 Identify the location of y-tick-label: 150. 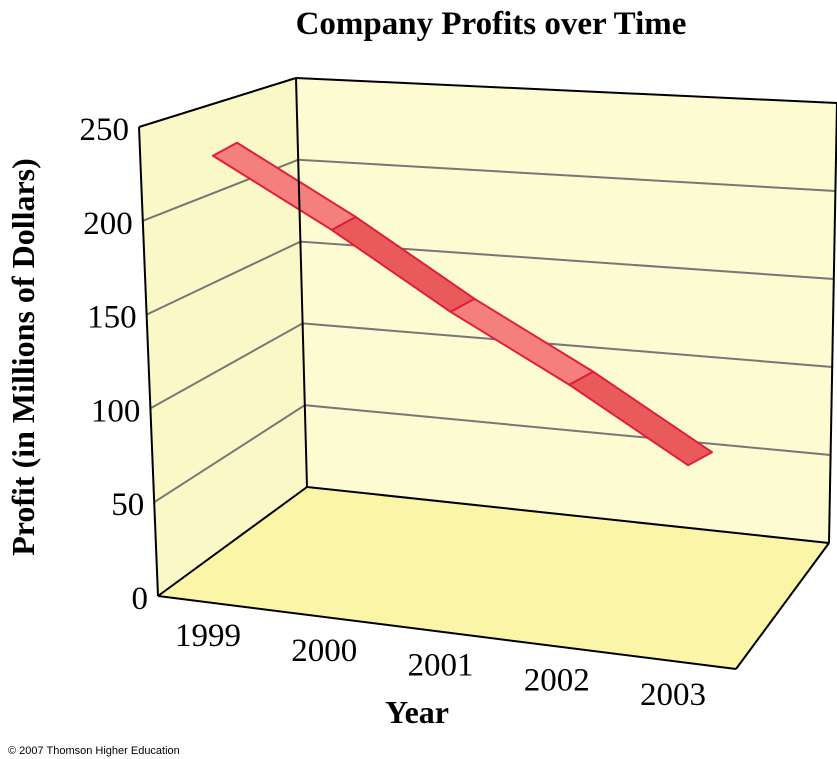
(112, 318).